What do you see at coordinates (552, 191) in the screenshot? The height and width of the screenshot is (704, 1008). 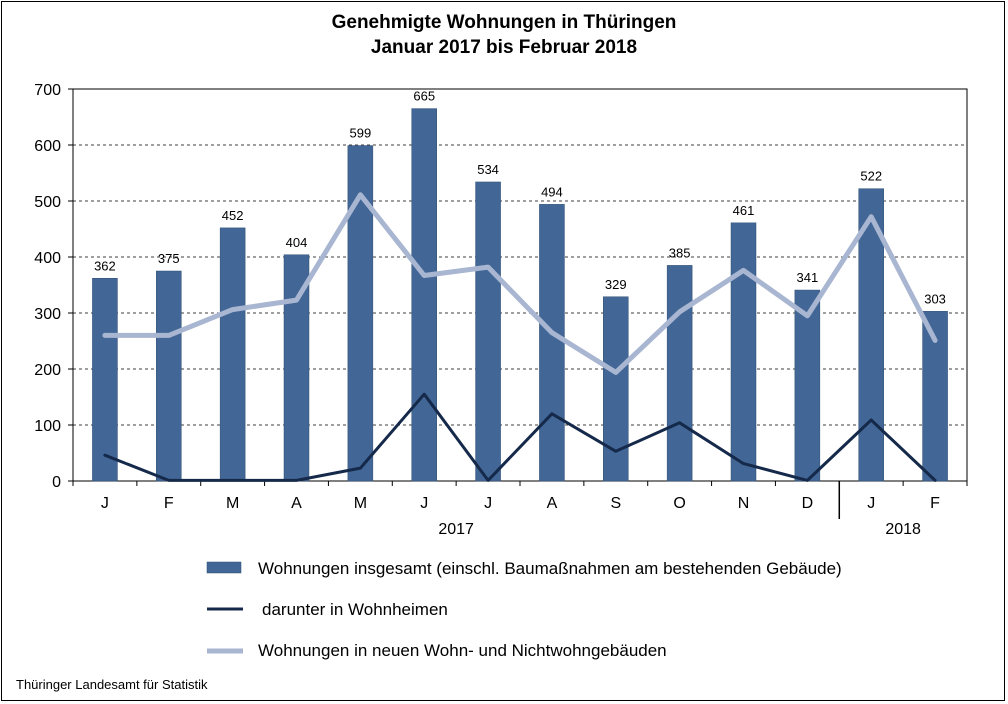 I see `bar-value-label: 494` at bounding box center [552, 191].